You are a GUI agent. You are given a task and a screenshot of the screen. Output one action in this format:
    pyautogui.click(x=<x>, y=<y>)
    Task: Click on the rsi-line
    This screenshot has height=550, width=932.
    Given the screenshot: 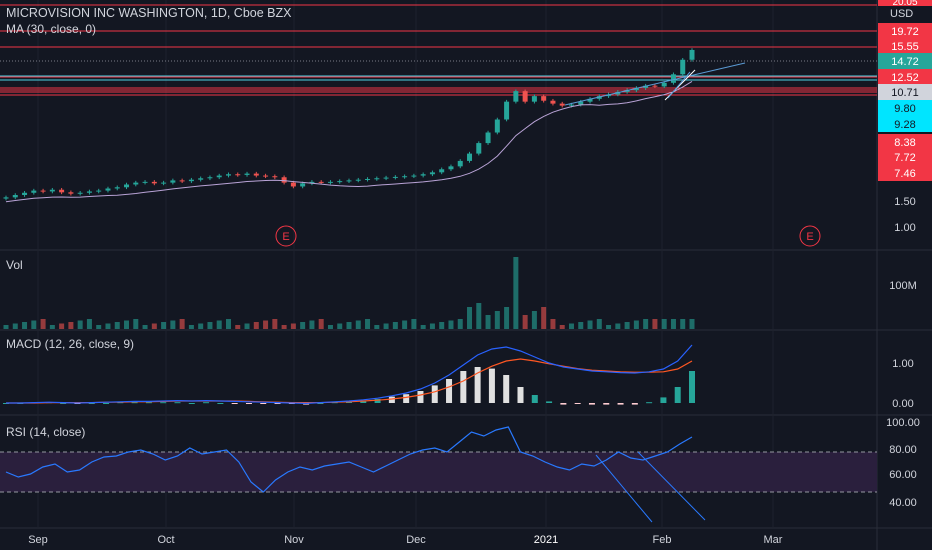 What is the action you would take?
    pyautogui.click(x=349, y=459)
    